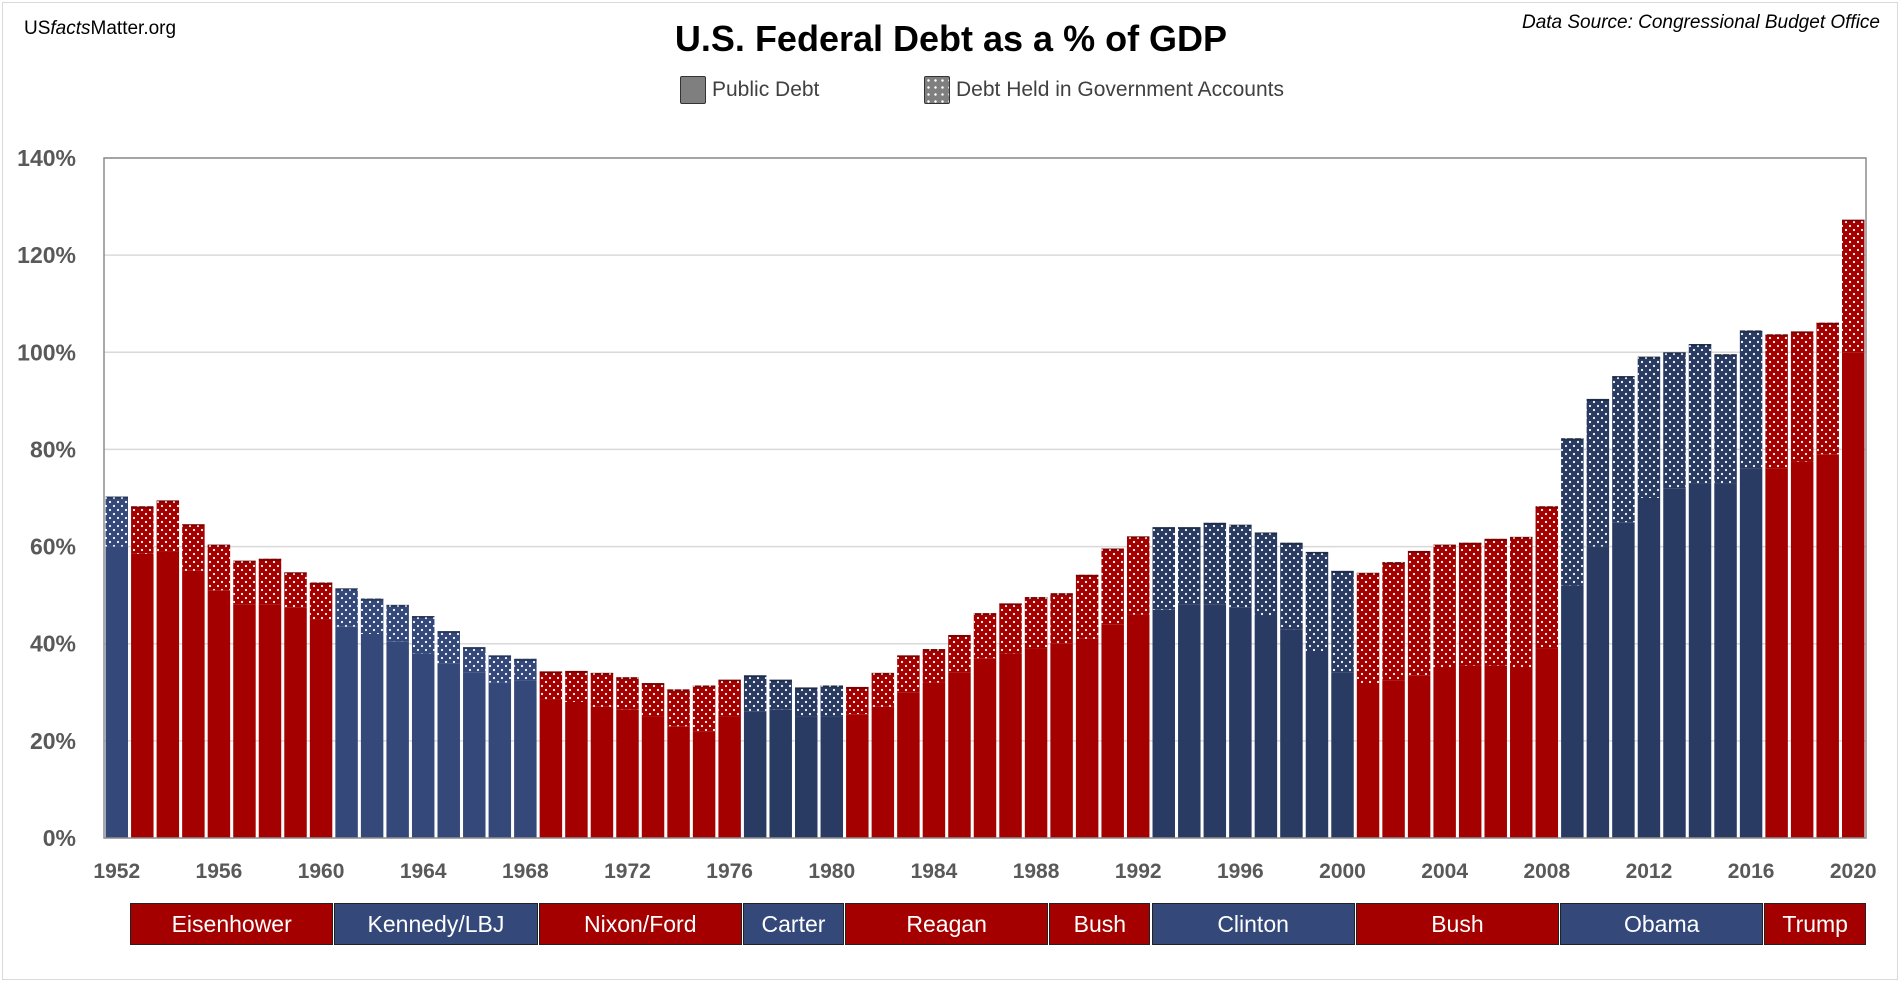 Image resolution: width=1902 pixels, height=984 pixels. I want to click on x-tick-label: 1996, so click(1240, 871).